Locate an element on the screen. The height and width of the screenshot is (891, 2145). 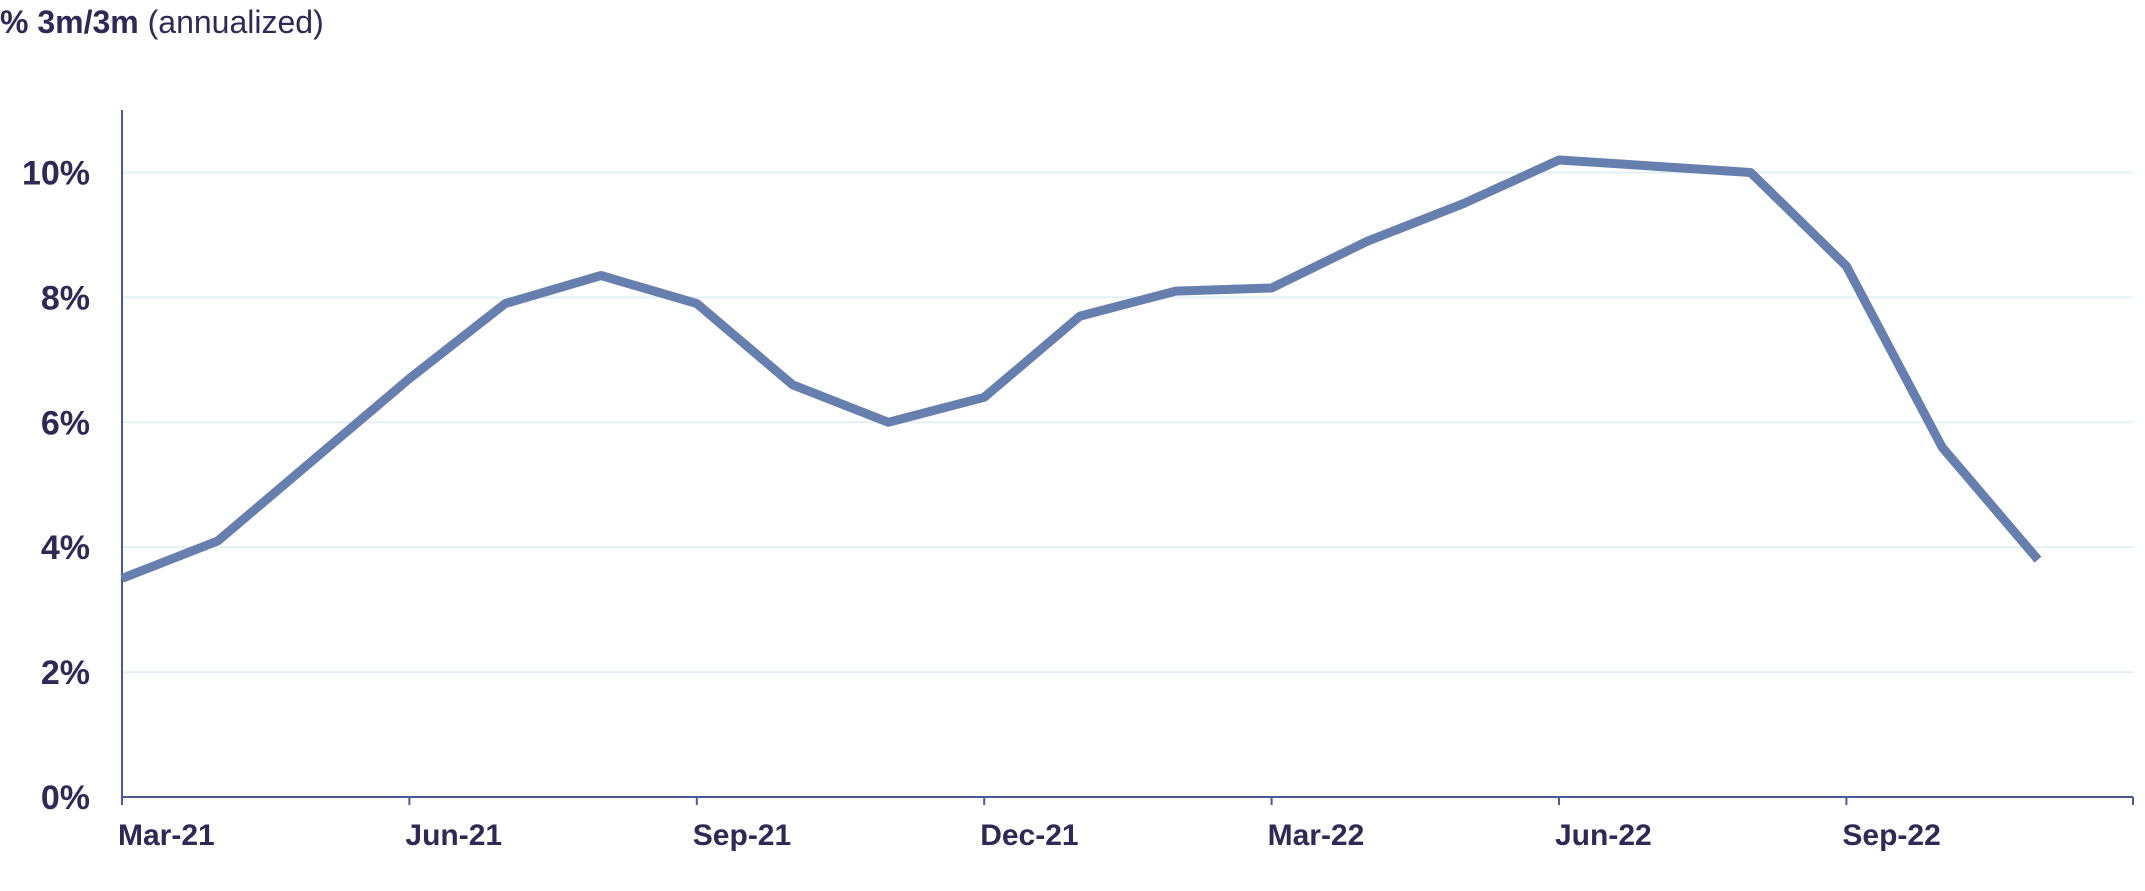
chart-title: % 3m/3m (annualized) is located at coordinates (162, 22).